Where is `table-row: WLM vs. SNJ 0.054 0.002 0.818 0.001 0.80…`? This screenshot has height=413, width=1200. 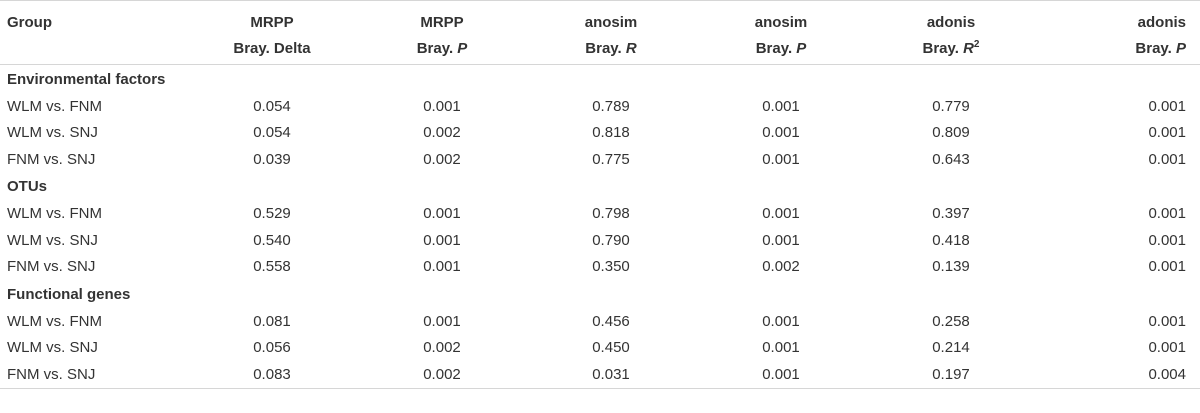 table-row: WLM vs. SNJ 0.054 0.002 0.818 0.001 0.80… is located at coordinates (600, 133).